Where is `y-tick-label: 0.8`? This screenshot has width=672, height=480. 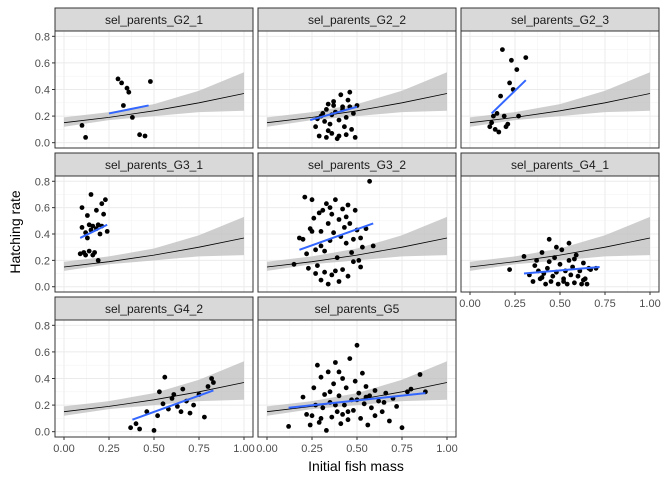 y-tick-label: 0.8 is located at coordinates (42, 182).